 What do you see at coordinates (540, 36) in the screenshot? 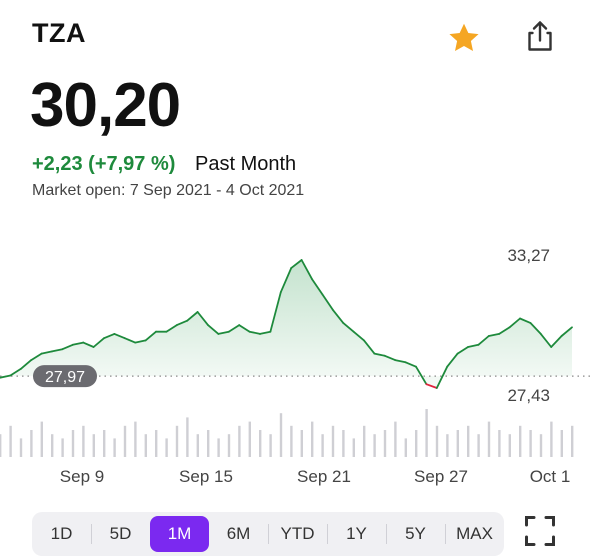
I see `share-icon` at bounding box center [540, 36].